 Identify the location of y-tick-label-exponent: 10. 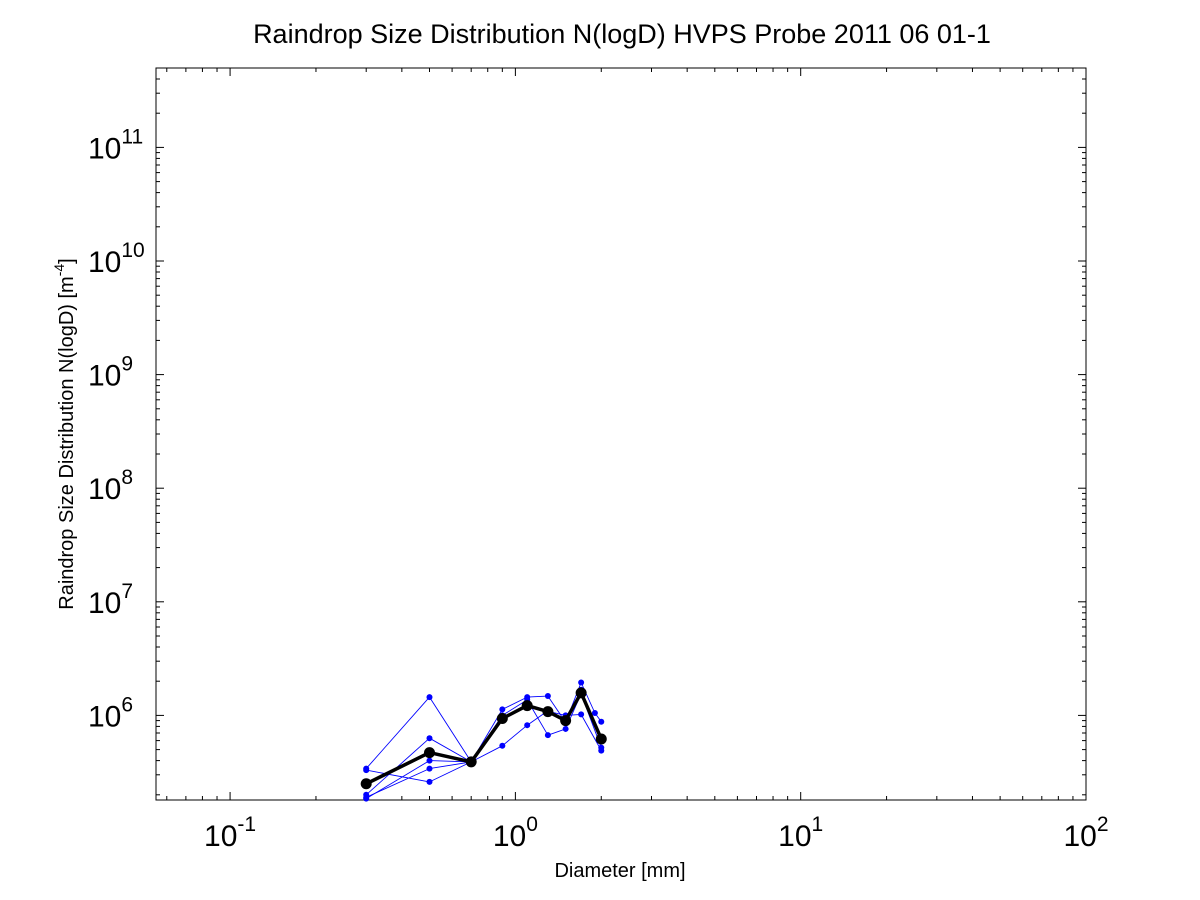
(132, 250).